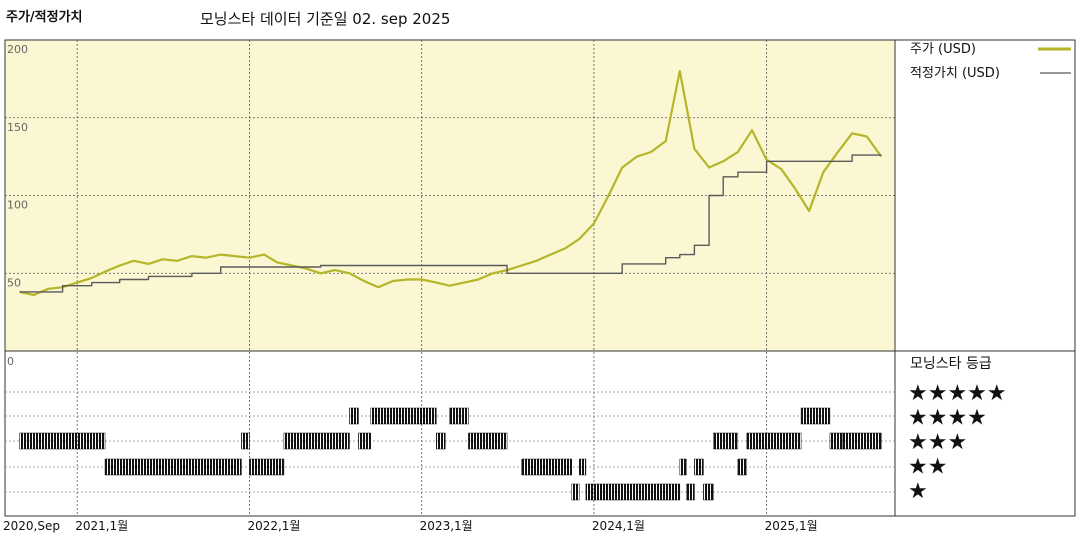 The image size is (1080, 540). I want to click on x-tick-label: 2022,1월, so click(273, 526).